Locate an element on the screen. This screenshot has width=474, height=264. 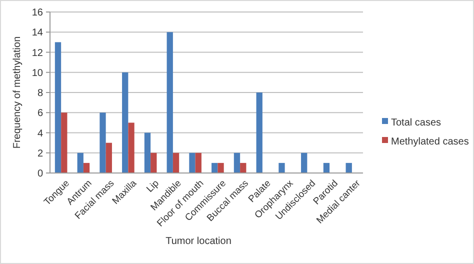
y-tick-label: 0 is located at coordinates (40, 174).